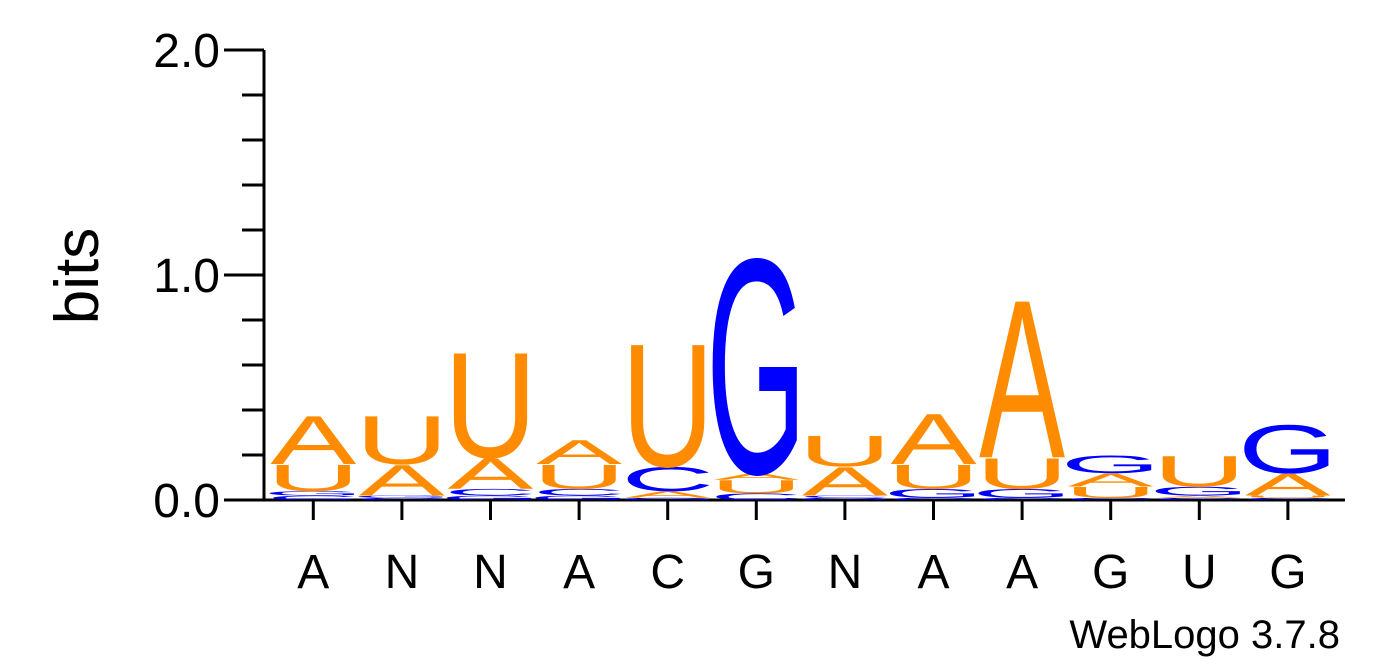  I want to click on x-tick-label: C, so click(667, 572).